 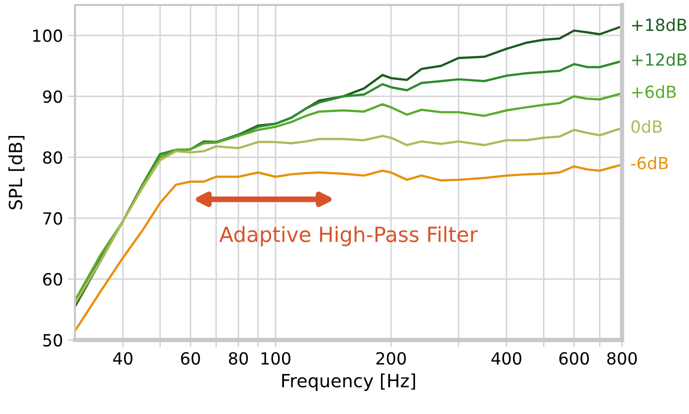 I want to click on x-tick-label: 800, so click(x=622, y=358).